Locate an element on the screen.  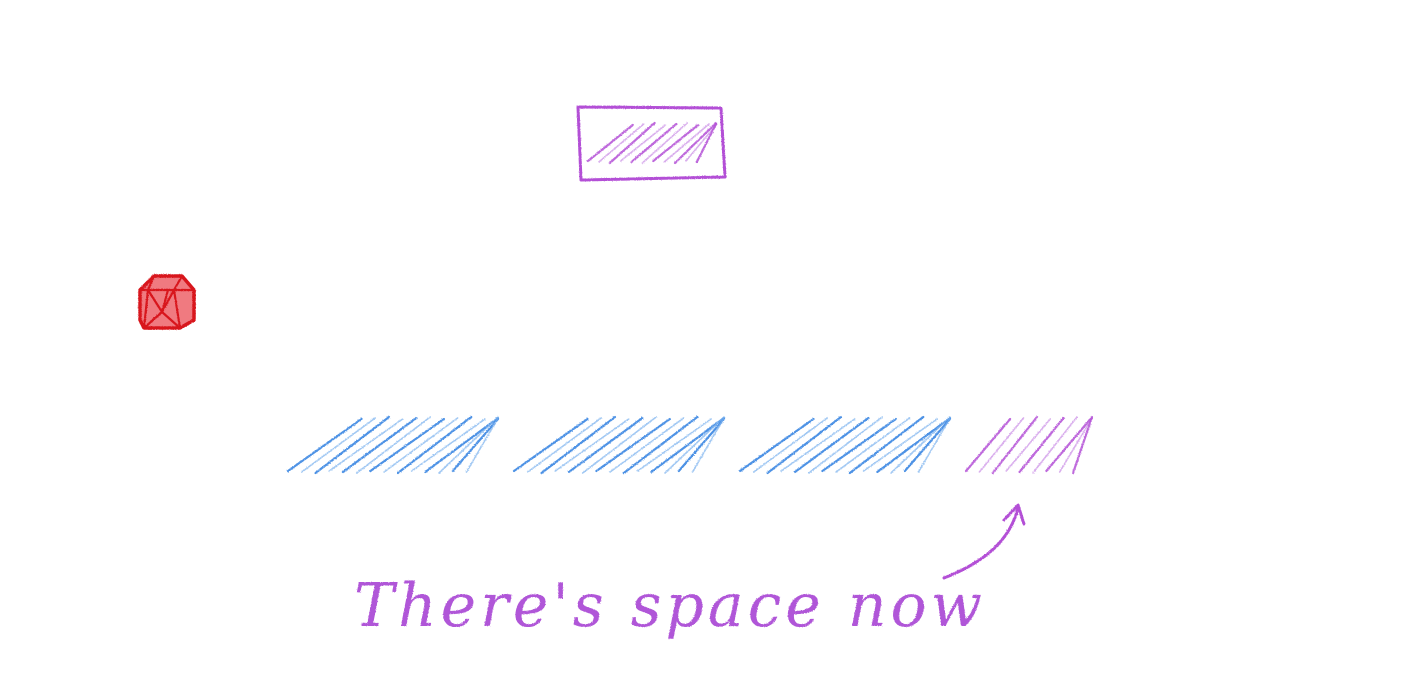
caption-text: There's space now is located at coordinates (670, 606).